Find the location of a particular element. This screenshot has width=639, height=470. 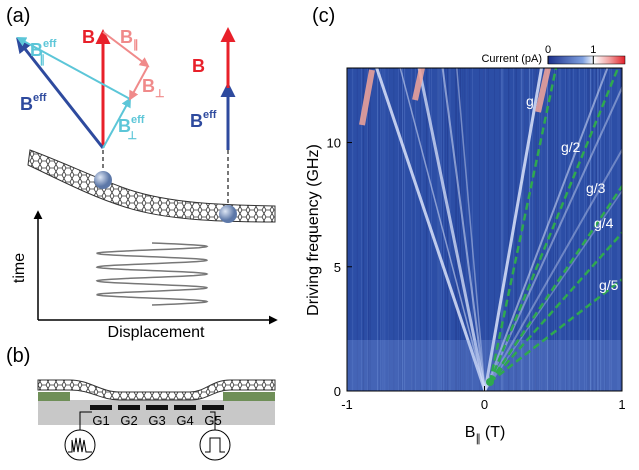

colorbar-tick-label: 0 is located at coordinates (548, 50).